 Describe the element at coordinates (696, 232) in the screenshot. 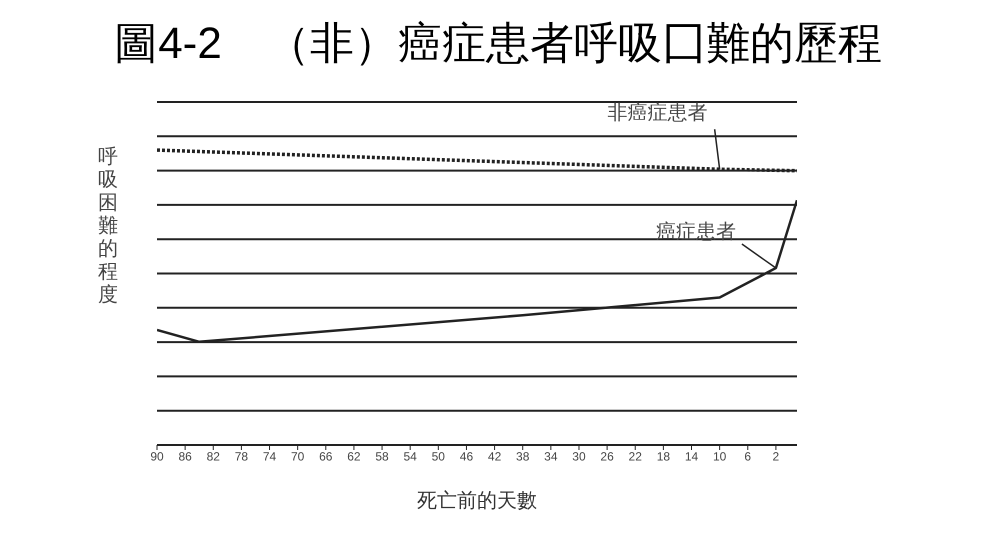

I see `text: 癌症患者` at that location.